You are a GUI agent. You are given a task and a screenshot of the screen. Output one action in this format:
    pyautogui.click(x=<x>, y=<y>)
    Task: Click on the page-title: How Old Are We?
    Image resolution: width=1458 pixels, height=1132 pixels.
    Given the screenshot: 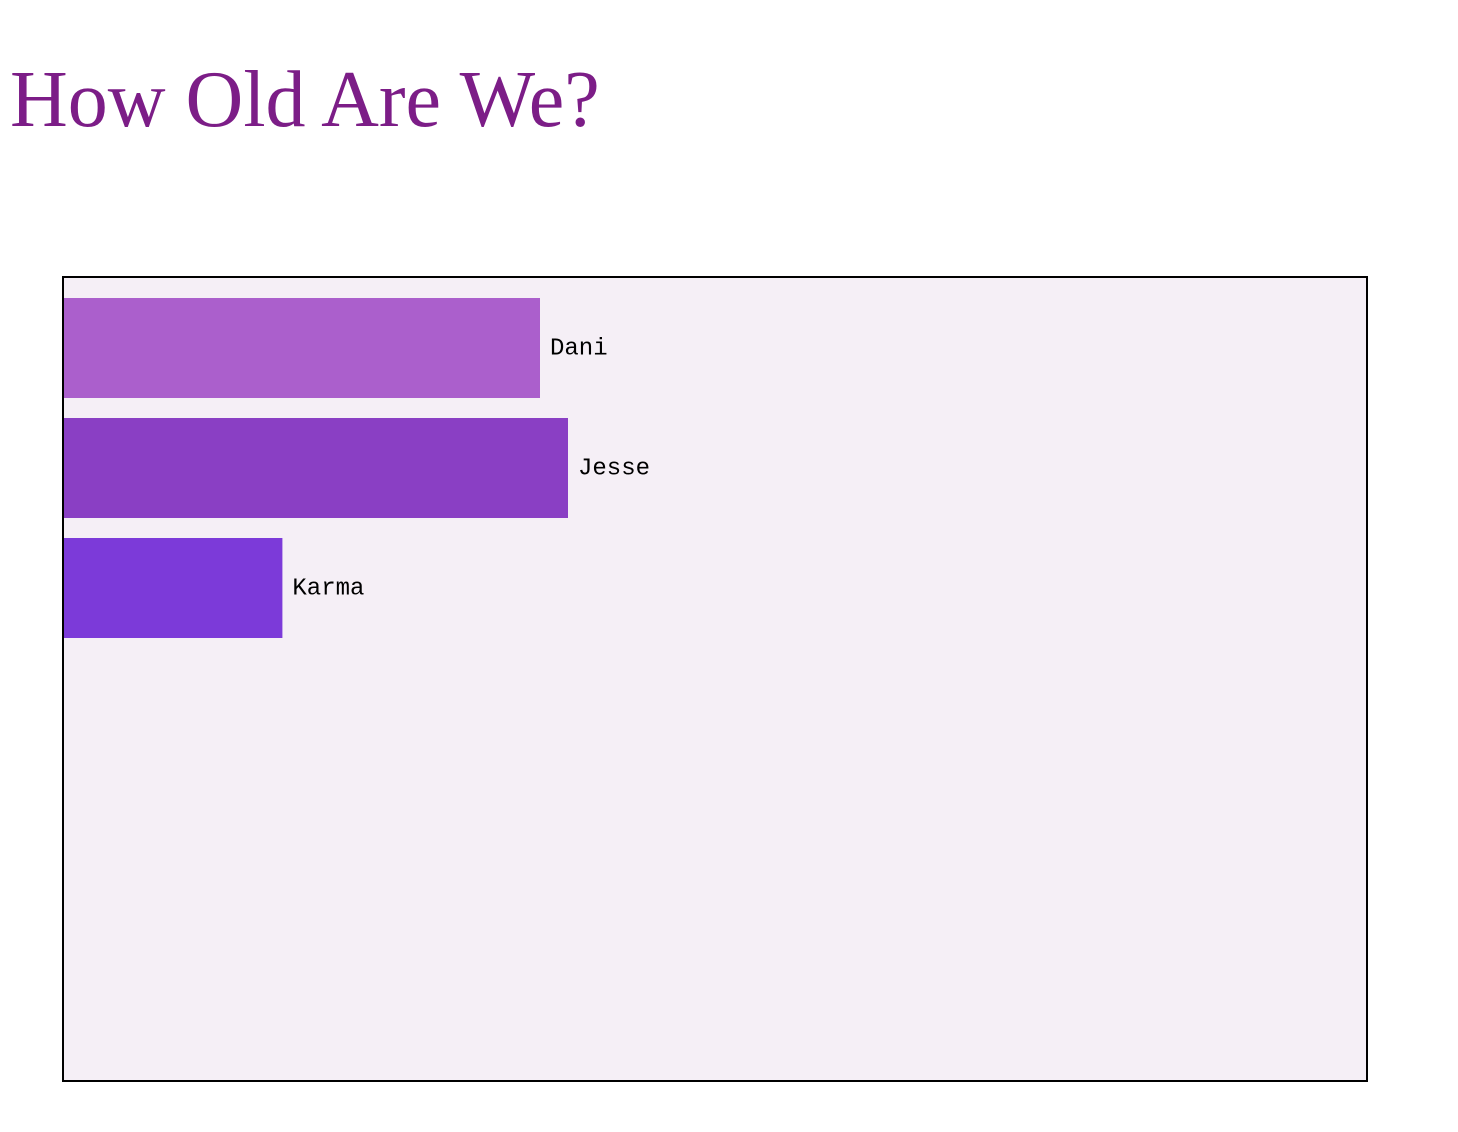 What is the action you would take?
    pyautogui.click(x=305, y=100)
    